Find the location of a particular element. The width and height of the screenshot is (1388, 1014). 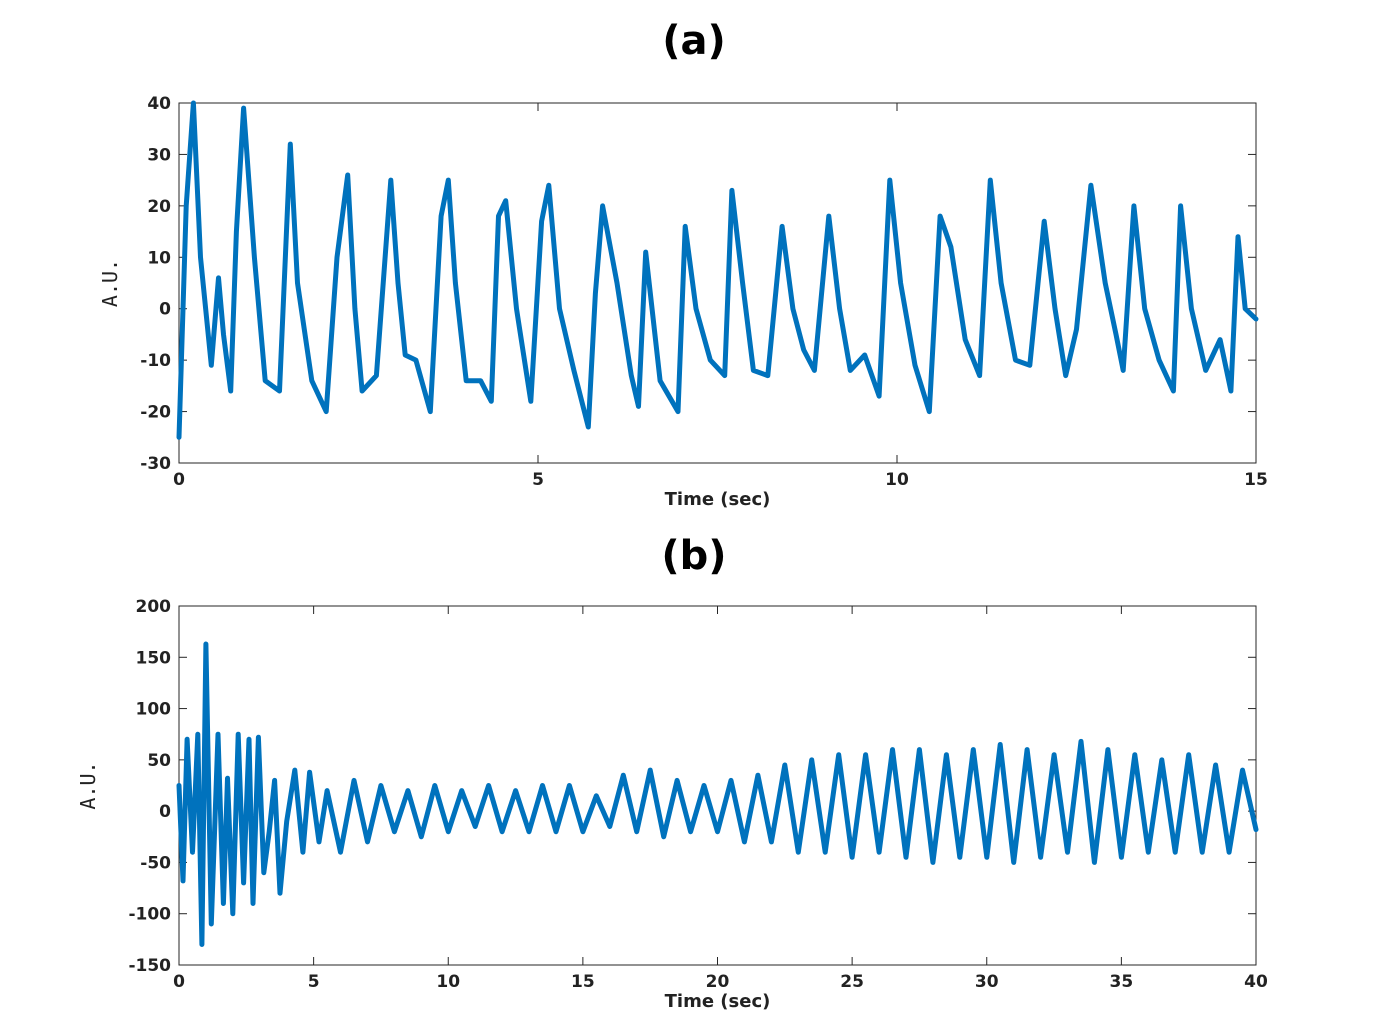

x-tick-label: 20 is located at coordinates (718, 982).